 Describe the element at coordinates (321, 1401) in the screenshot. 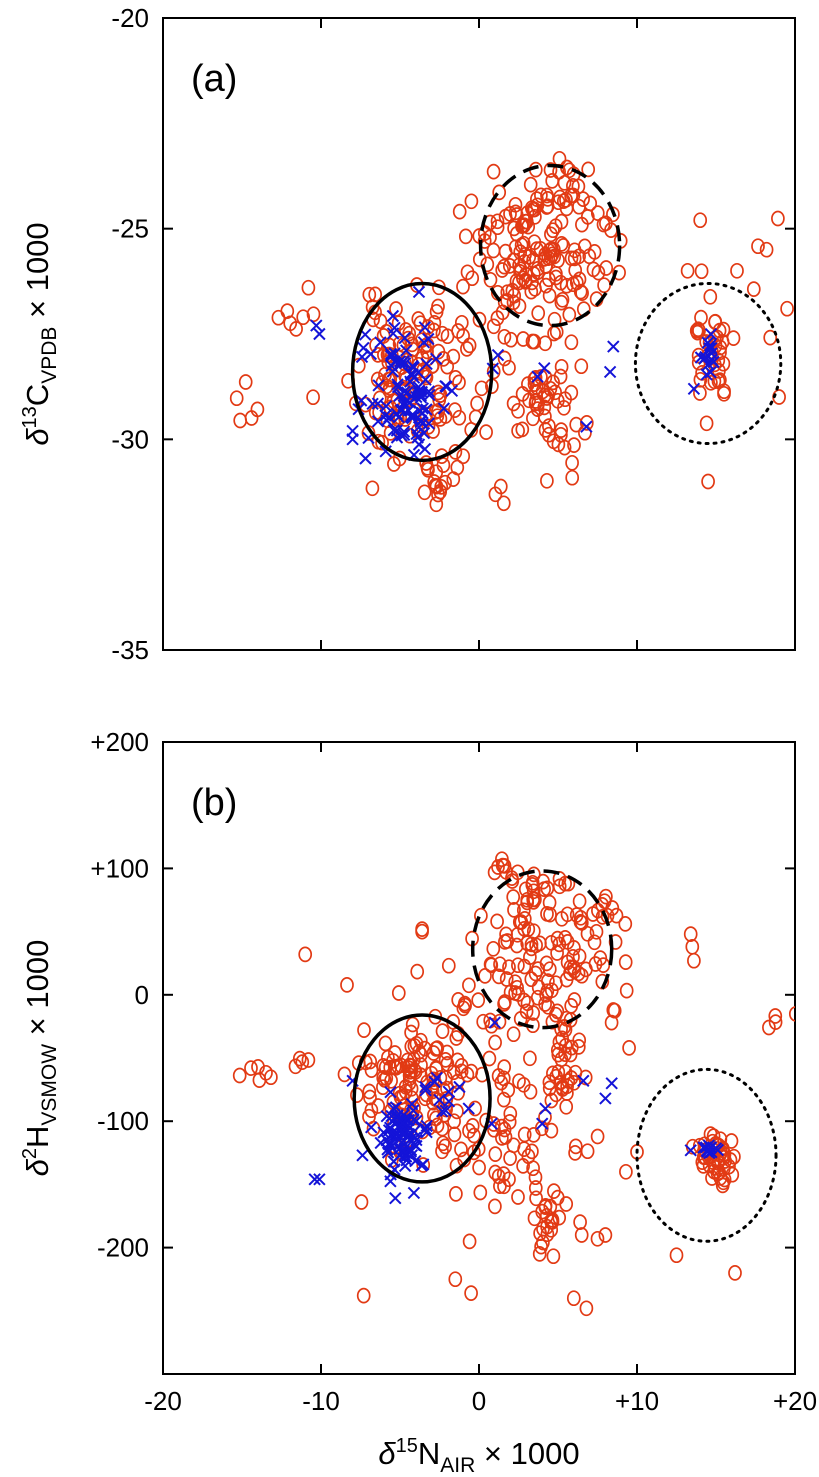

I see `x-tick-label: -10` at that location.